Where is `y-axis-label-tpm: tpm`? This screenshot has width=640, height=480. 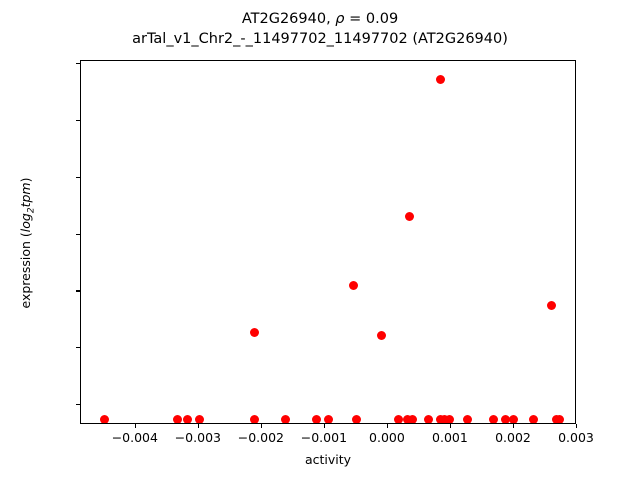 y-axis-label-tpm: tpm is located at coordinates (25, 195).